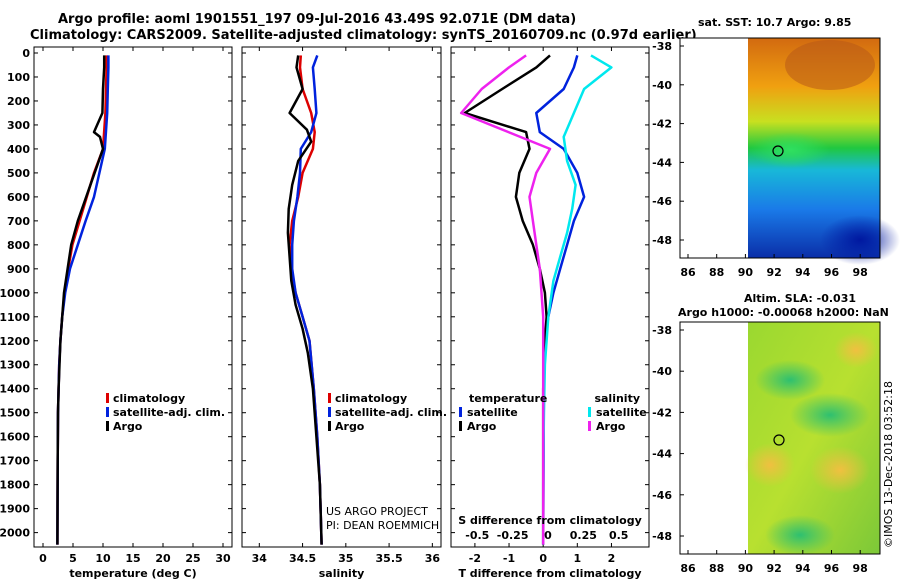 Image resolution: width=900 pixels, height=580 pixels. What do you see at coordinates (860, 272) in the screenshot?
I see `map-lon-label: 98` at bounding box center [860, 272].